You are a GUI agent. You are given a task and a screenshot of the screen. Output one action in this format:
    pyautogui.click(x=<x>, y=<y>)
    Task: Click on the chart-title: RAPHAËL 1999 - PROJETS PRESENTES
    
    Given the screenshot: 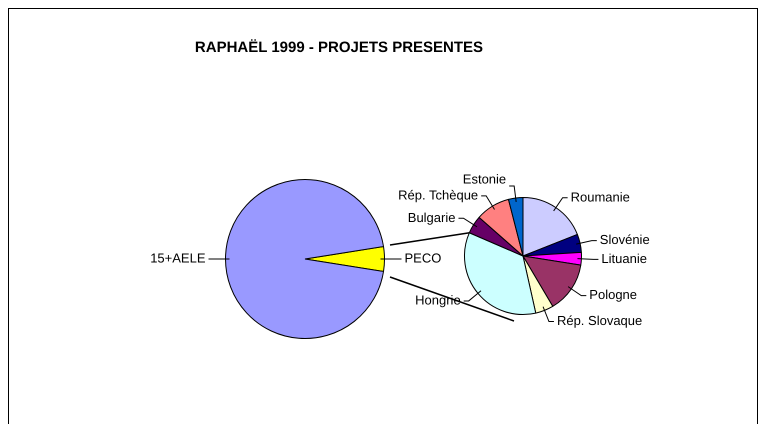 What is the action you would take?
    pyautogui.click(x=339, y=47)
    